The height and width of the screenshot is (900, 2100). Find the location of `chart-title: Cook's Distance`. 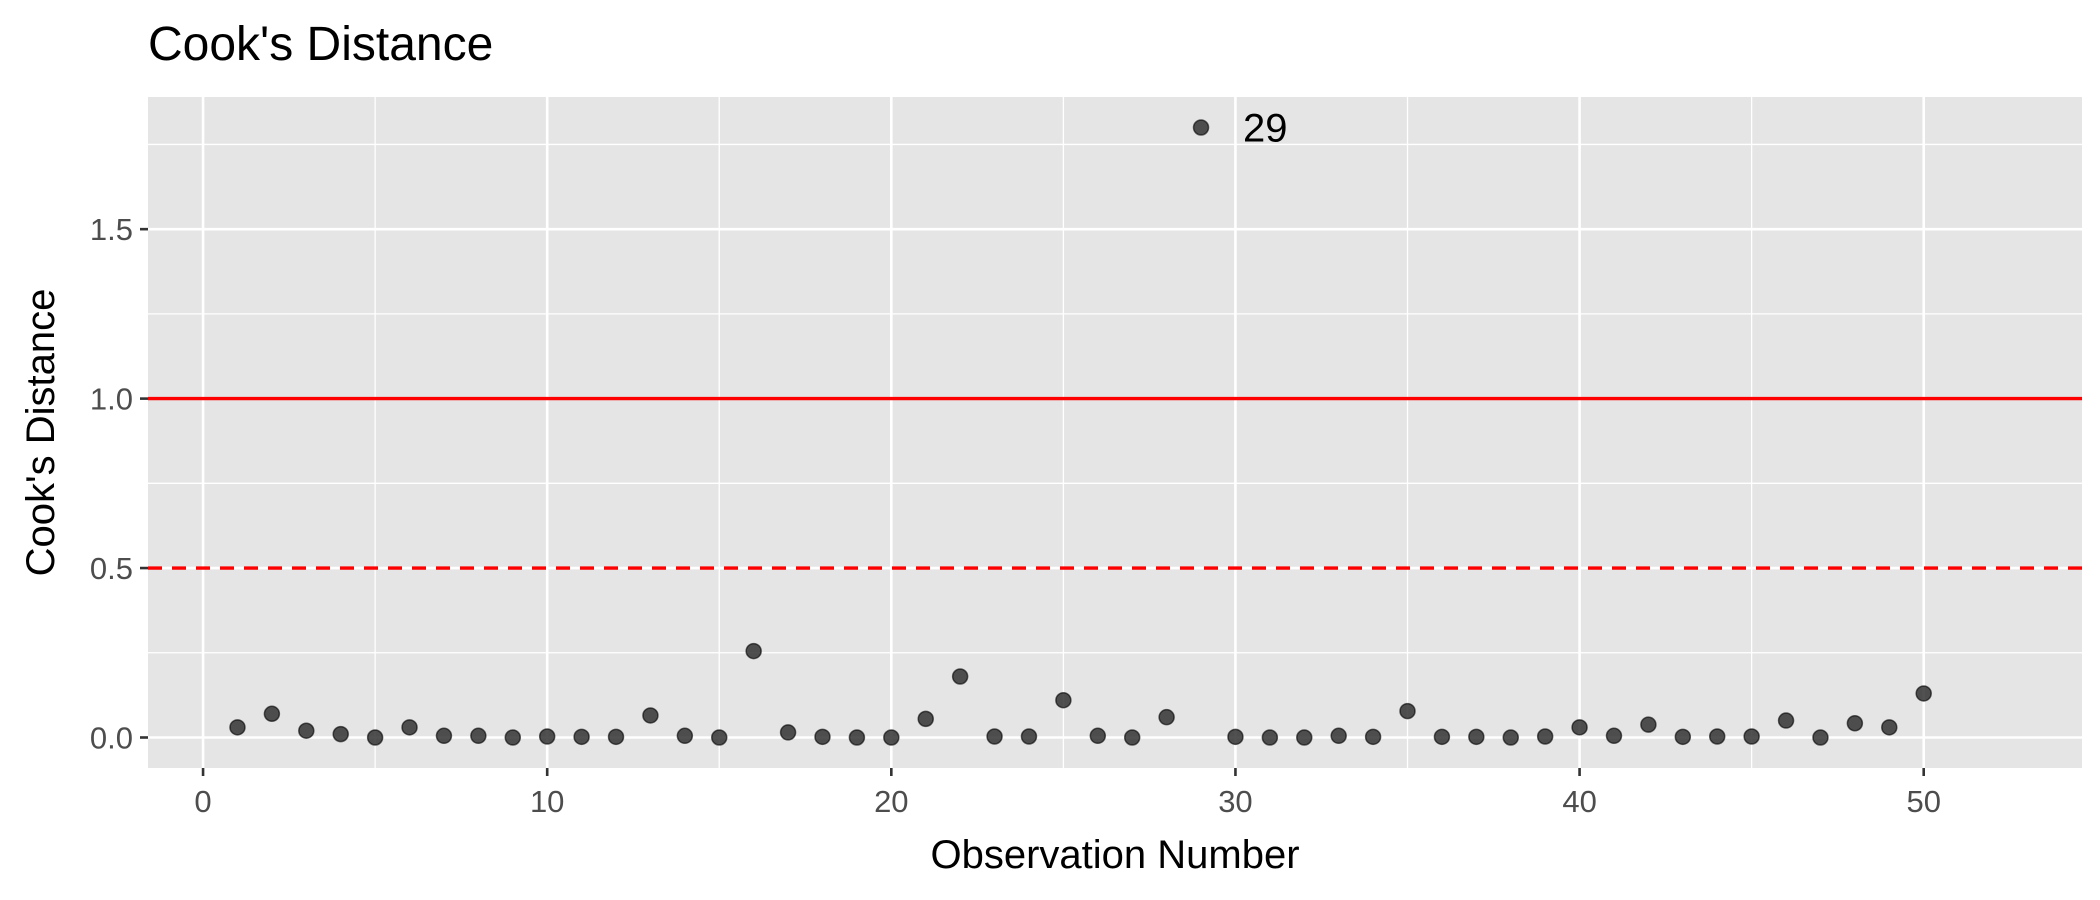

chart-title: Cook's Distance is located at coordinates (320, 44).